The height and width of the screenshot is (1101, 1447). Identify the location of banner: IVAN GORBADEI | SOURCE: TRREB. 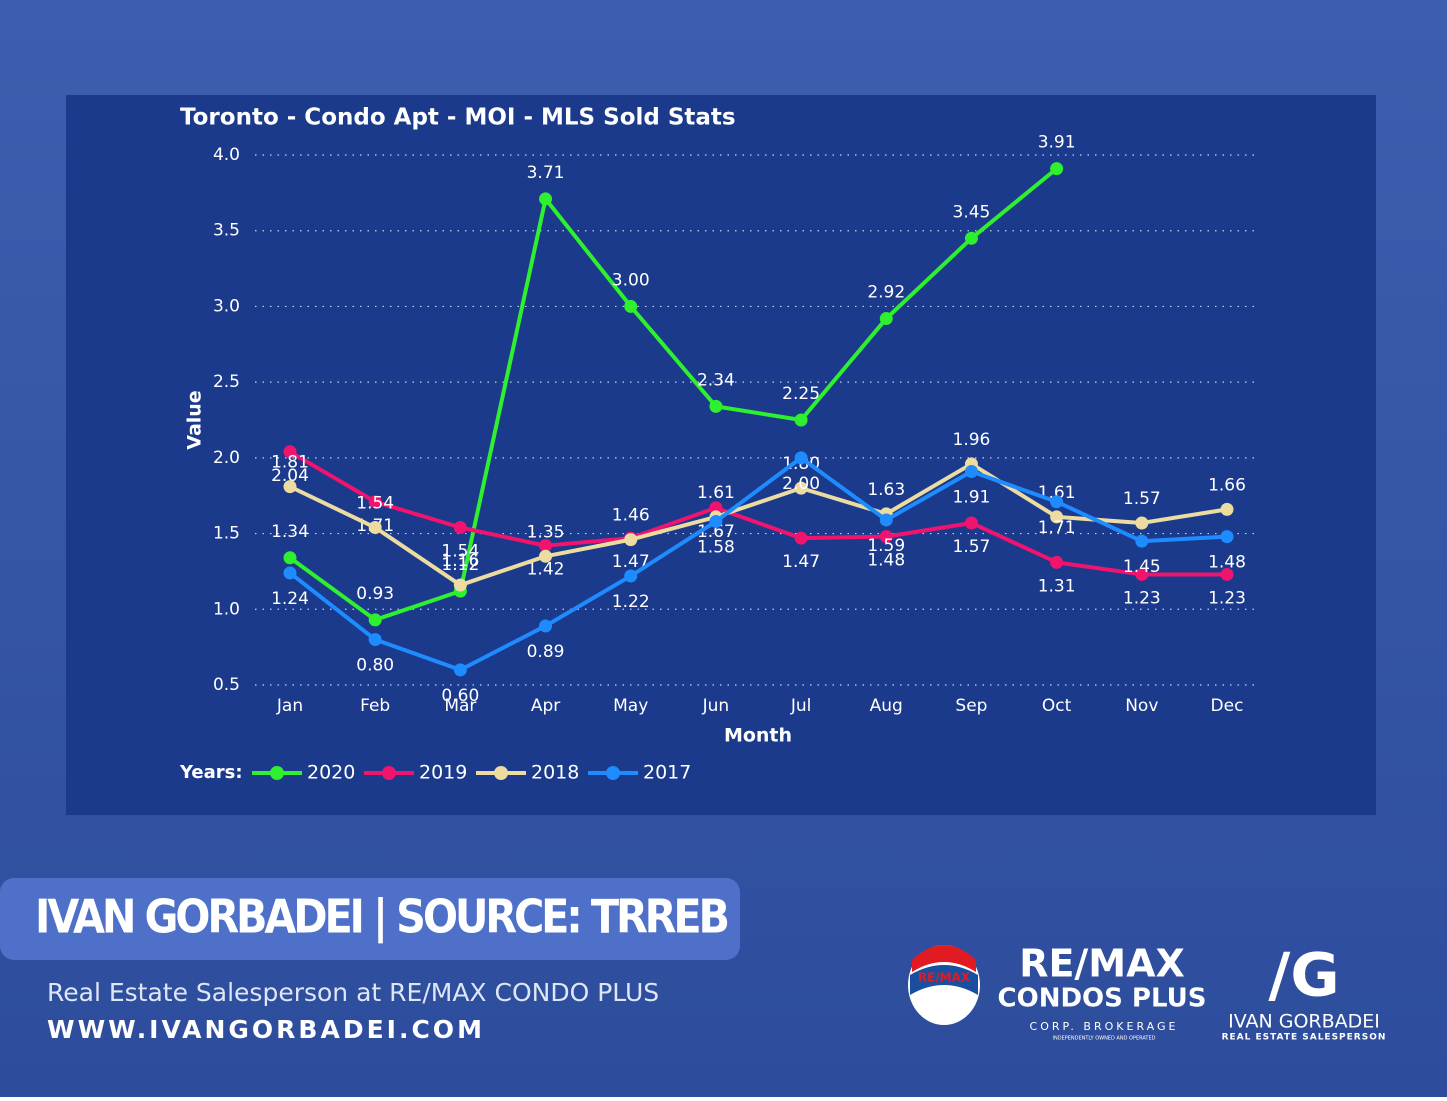
(382, 917).